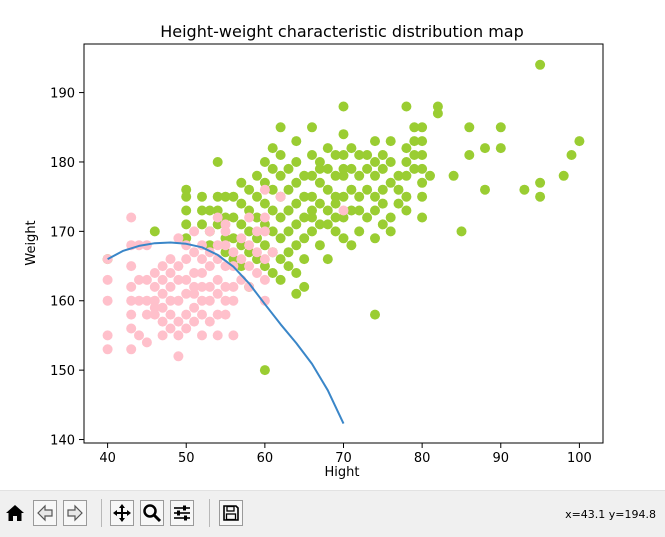 The height and width of the screenshot is (537, 665). What do you see at coordinates (62, 163) in the screenshot?
I see `y-tick-label: 180` at bounding box center [62, 163].